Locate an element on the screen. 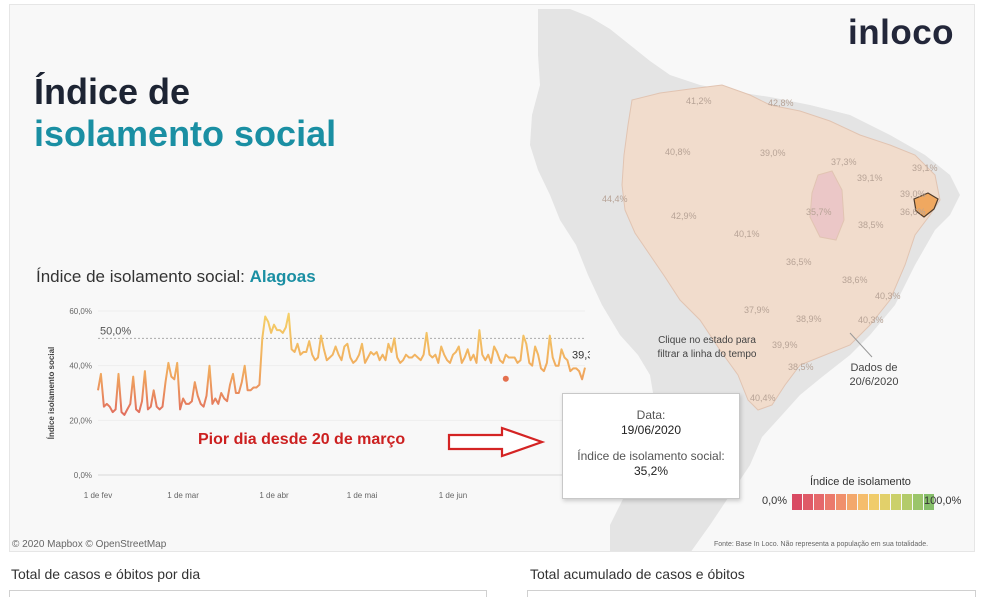 This screenshot has height=597, width=987. tocantins-state is located at coordinates (827, 205).